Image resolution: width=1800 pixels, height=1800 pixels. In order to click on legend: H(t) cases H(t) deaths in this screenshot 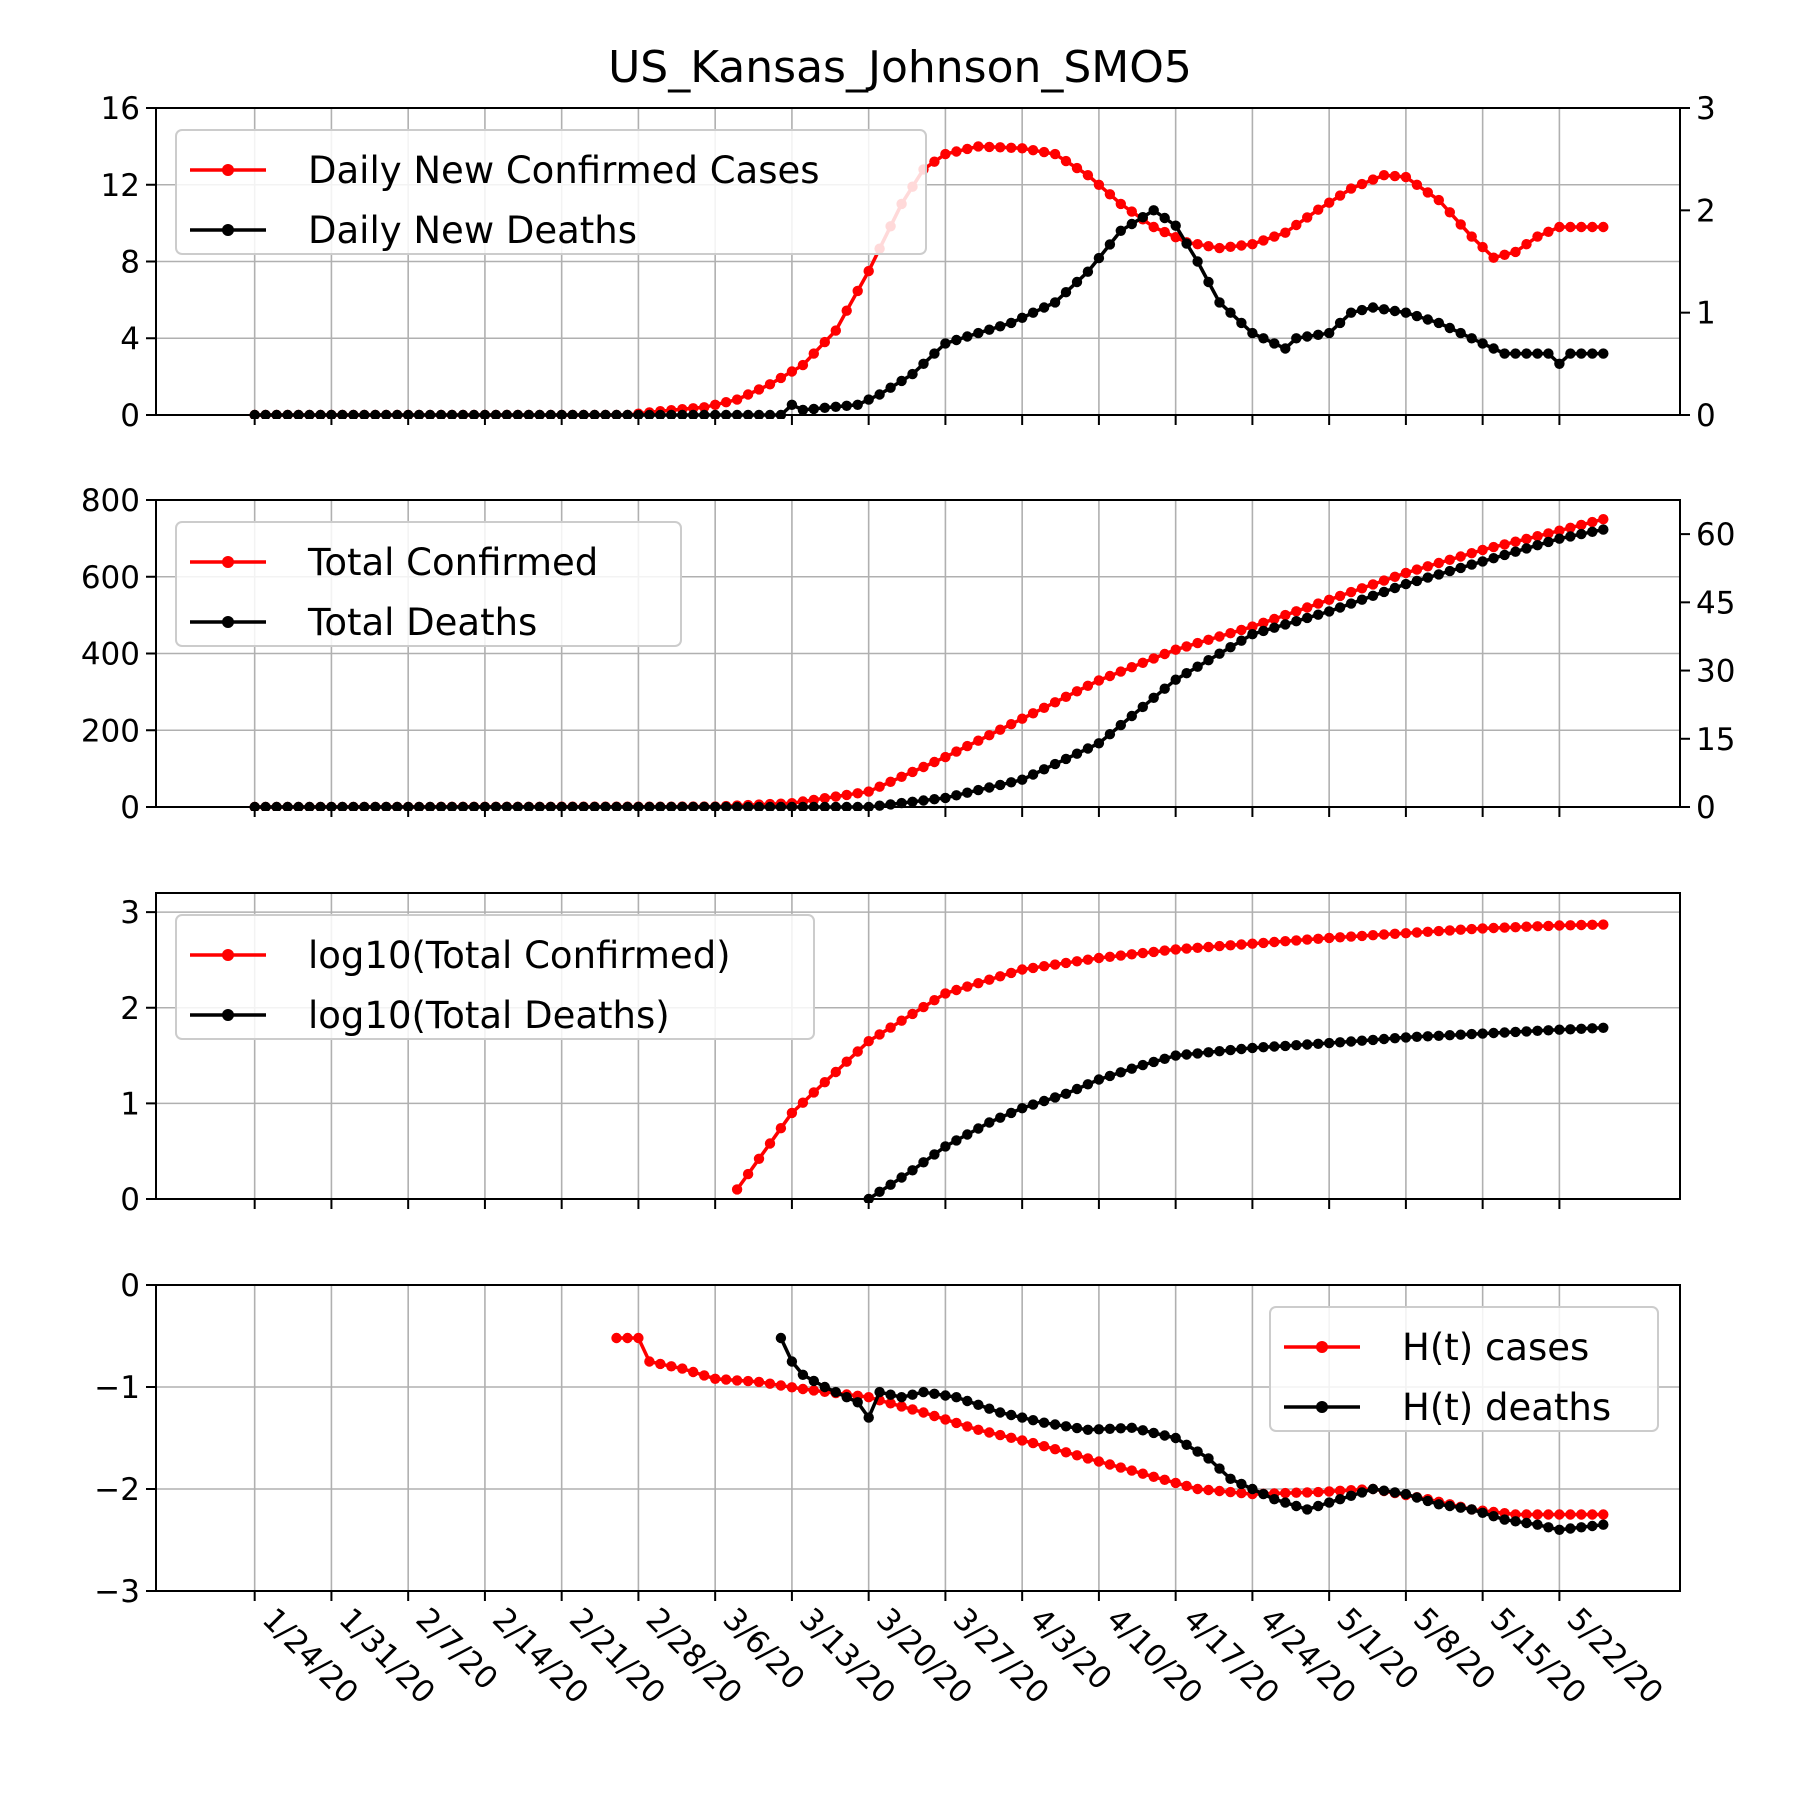, I will do `click(1464, 1369)`.